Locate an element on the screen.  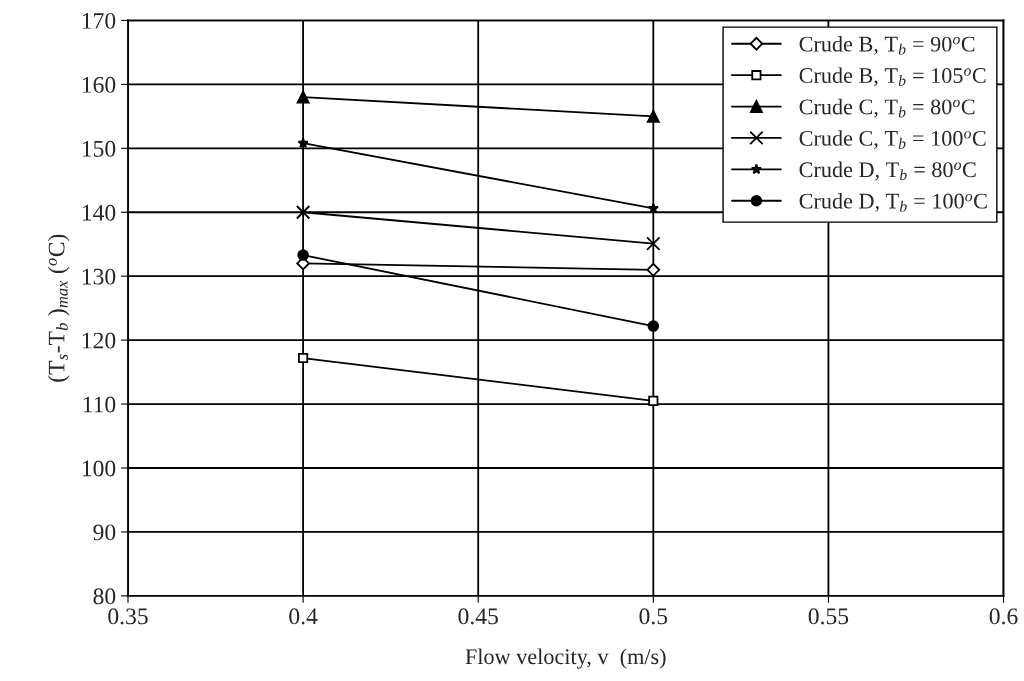
x-tick-label: 0.35 is located at coordinates (128, 616).